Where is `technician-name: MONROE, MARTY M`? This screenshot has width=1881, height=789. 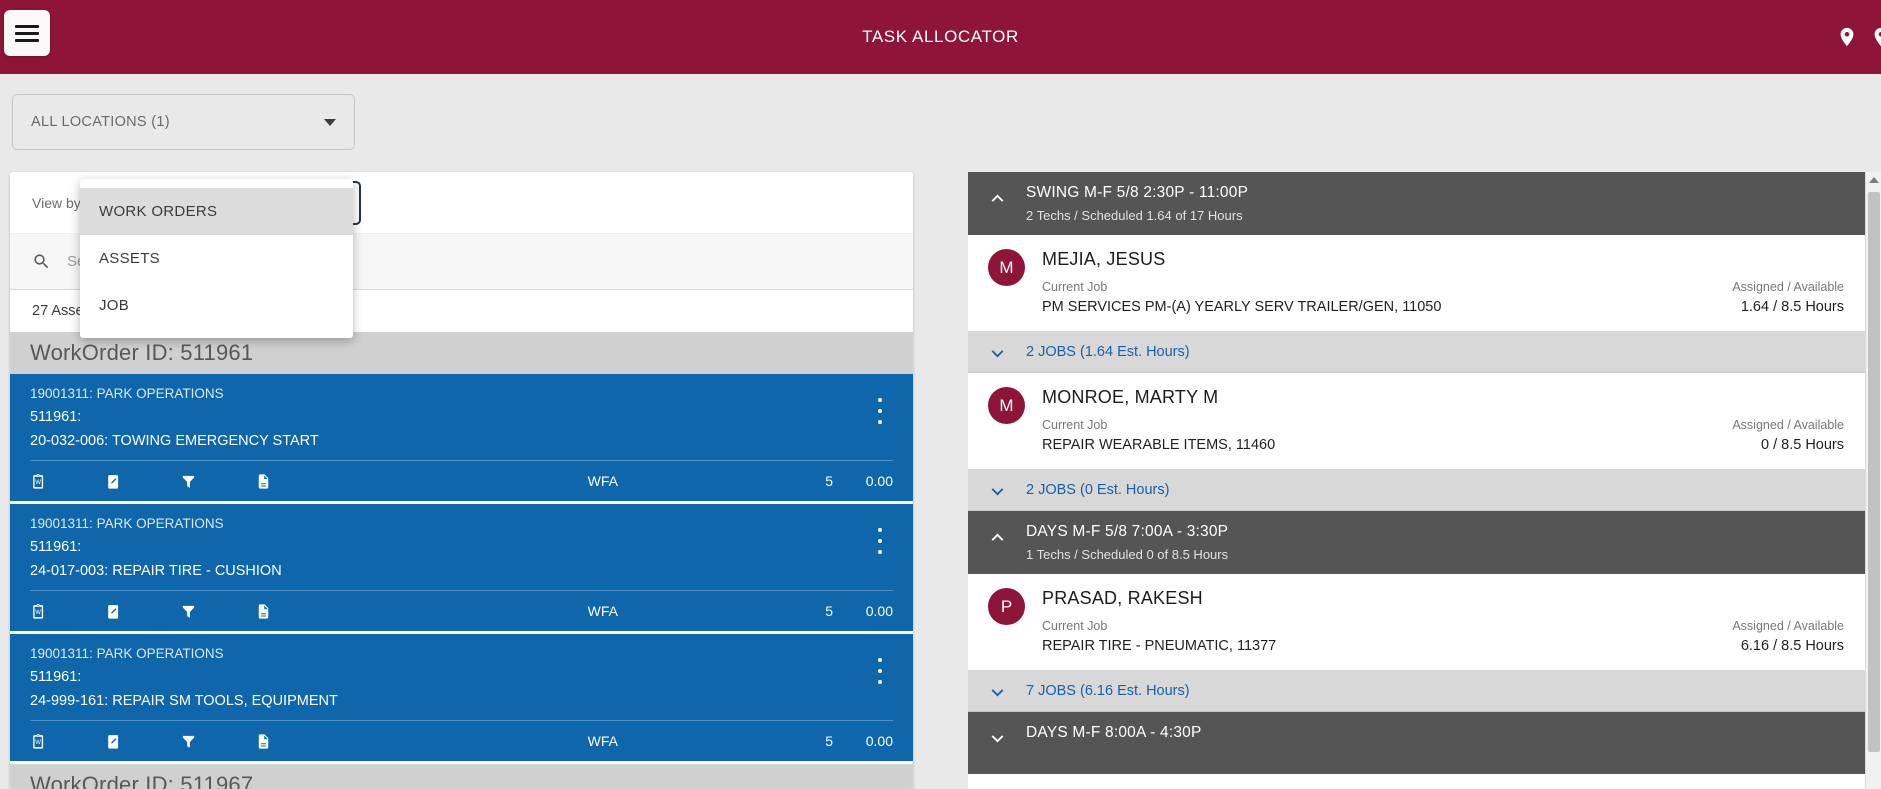
technician-name: MONROE, MARTY M is located at coordinates (1130, 397).